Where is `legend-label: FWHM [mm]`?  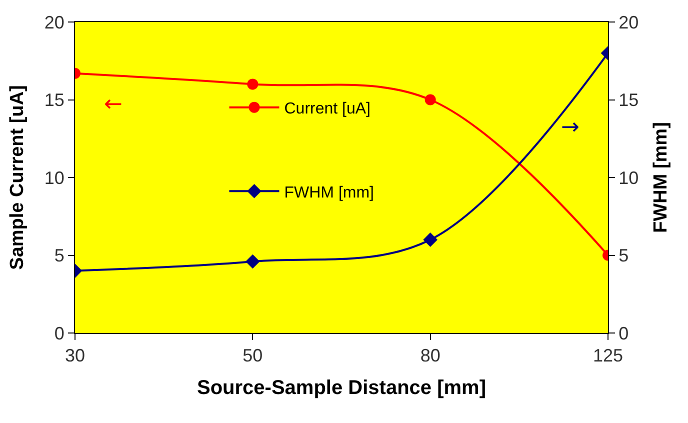
legend-label: FWHM [mm] is located at coordinates (329, 193).